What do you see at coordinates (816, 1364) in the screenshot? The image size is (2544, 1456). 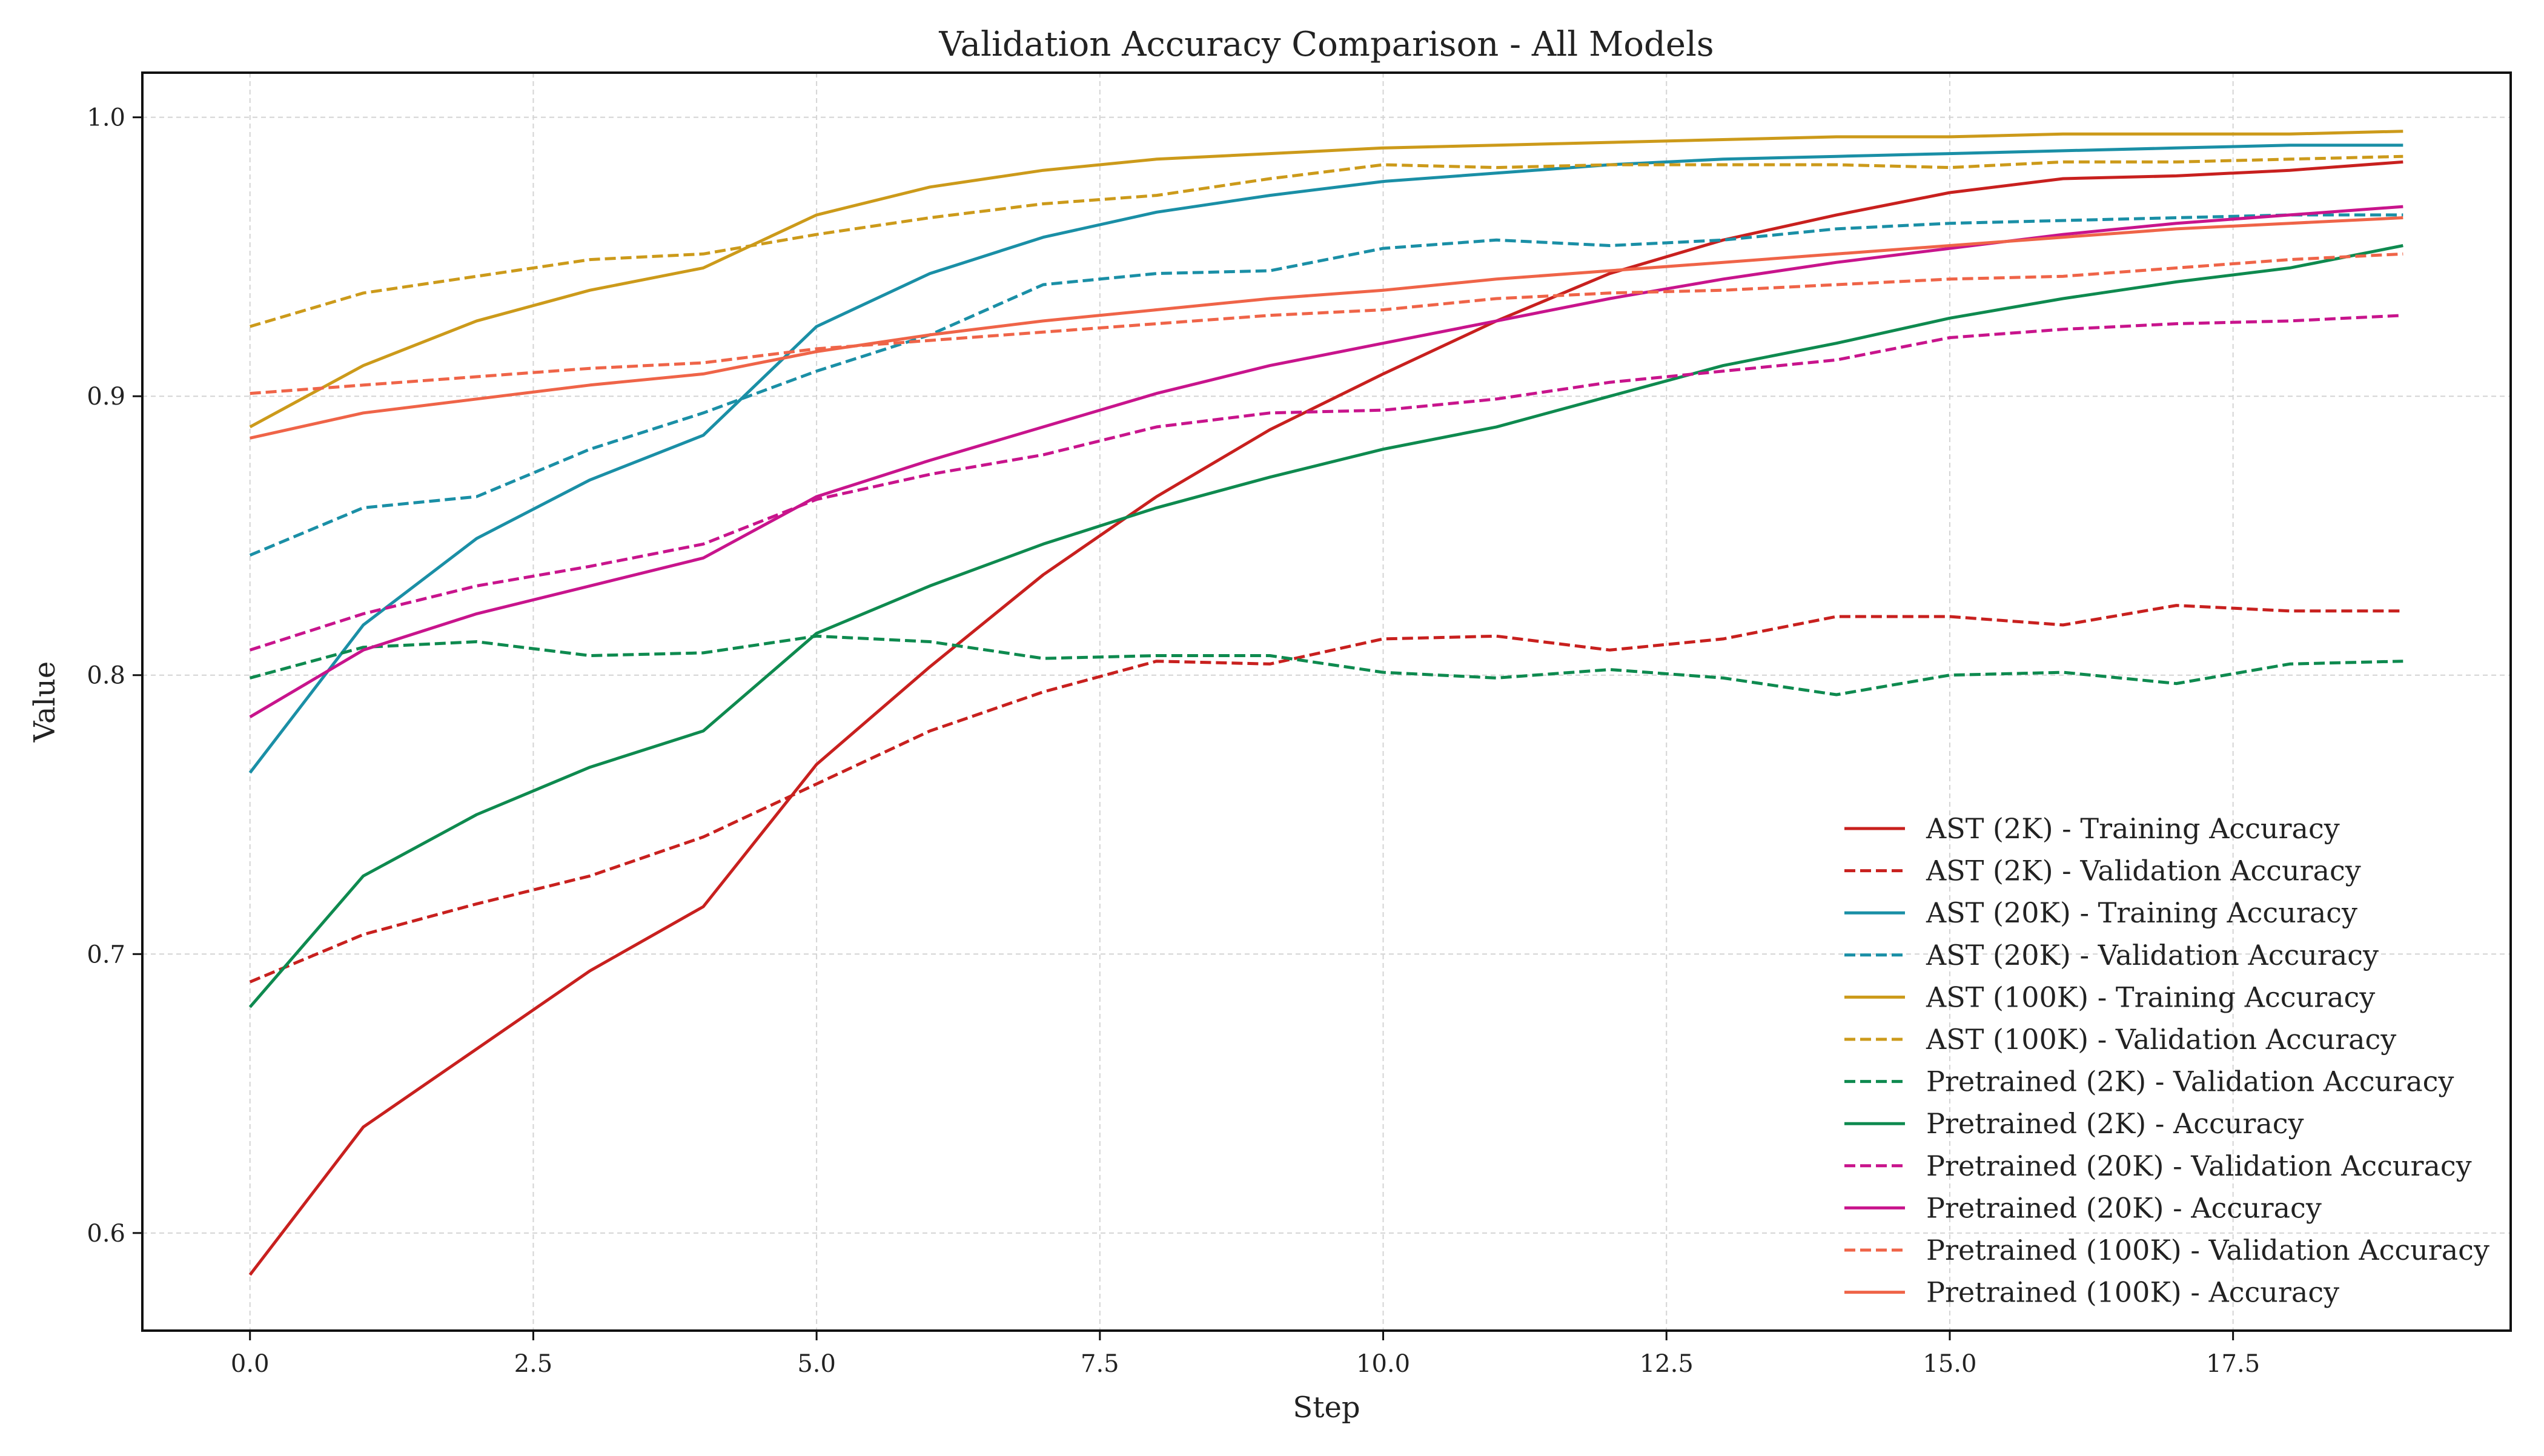 I see `x-tick-label: 5.0` at bounding box center [816, 1364].